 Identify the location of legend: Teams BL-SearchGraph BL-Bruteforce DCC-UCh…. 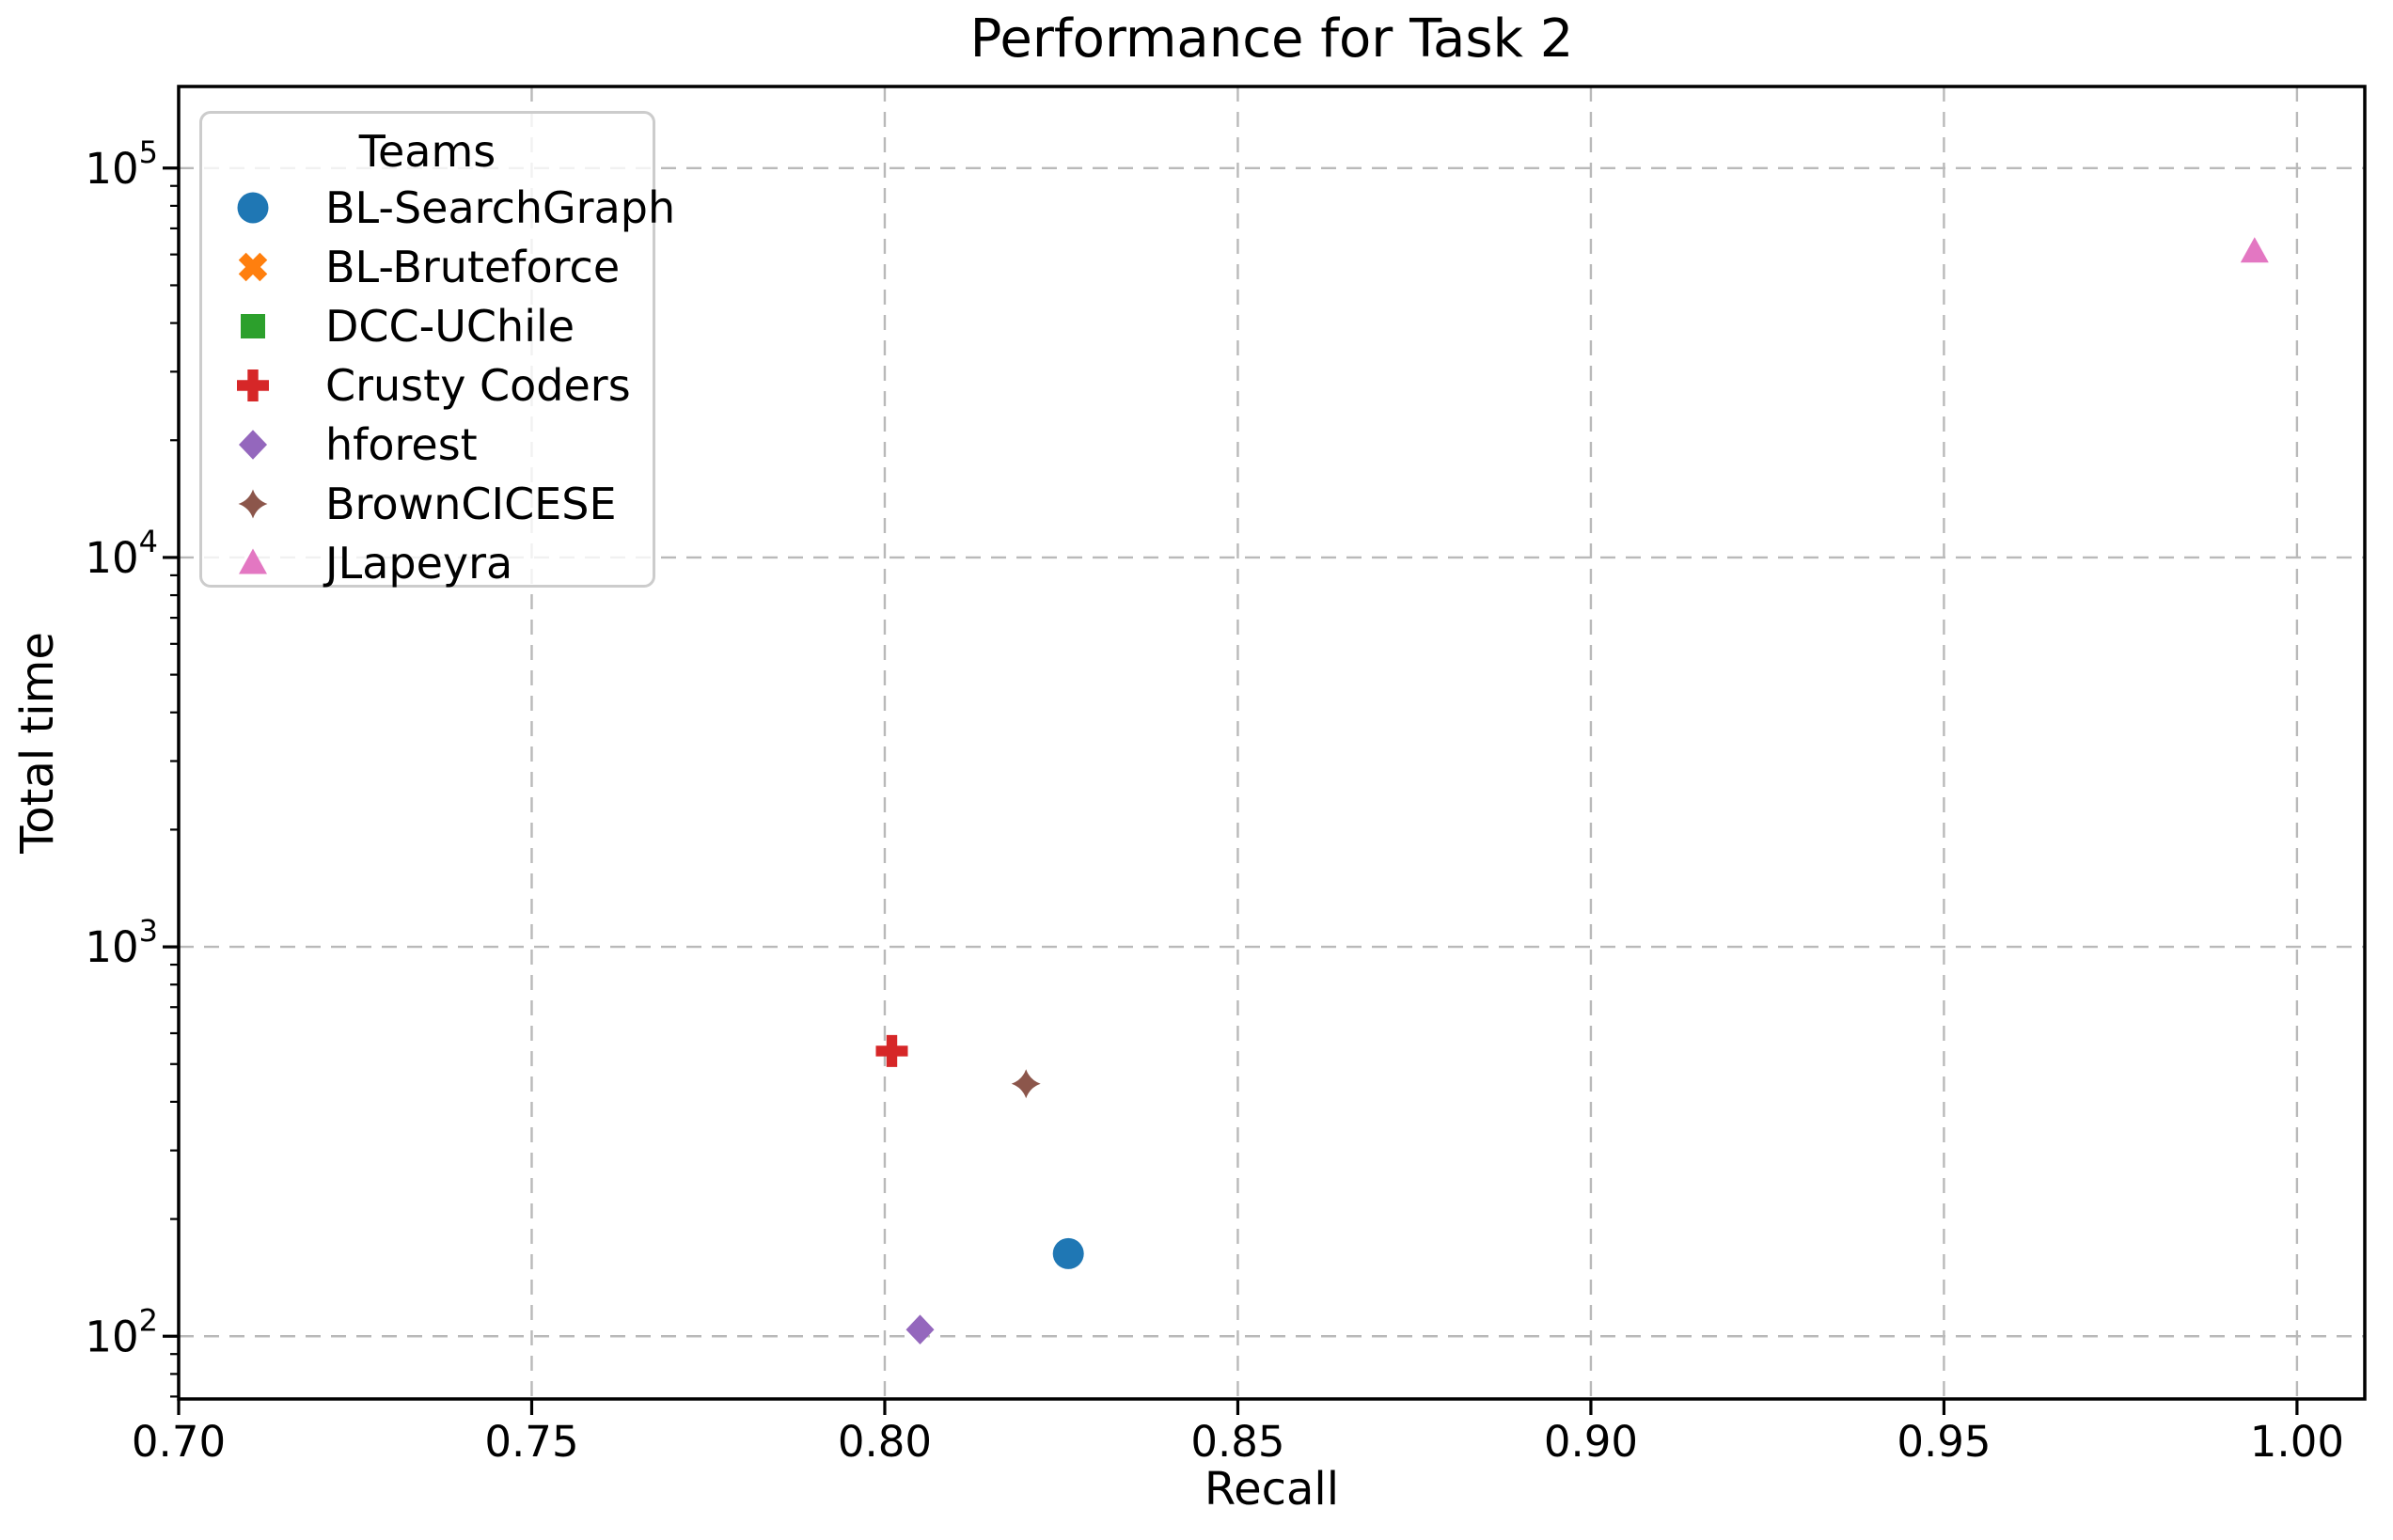
(437, 350).